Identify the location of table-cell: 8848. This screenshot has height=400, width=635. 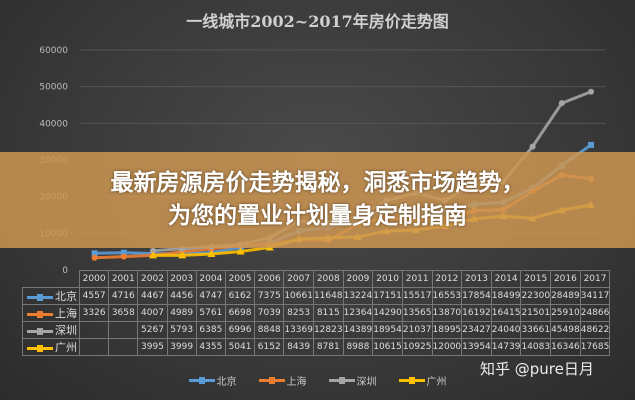
(269, 330).